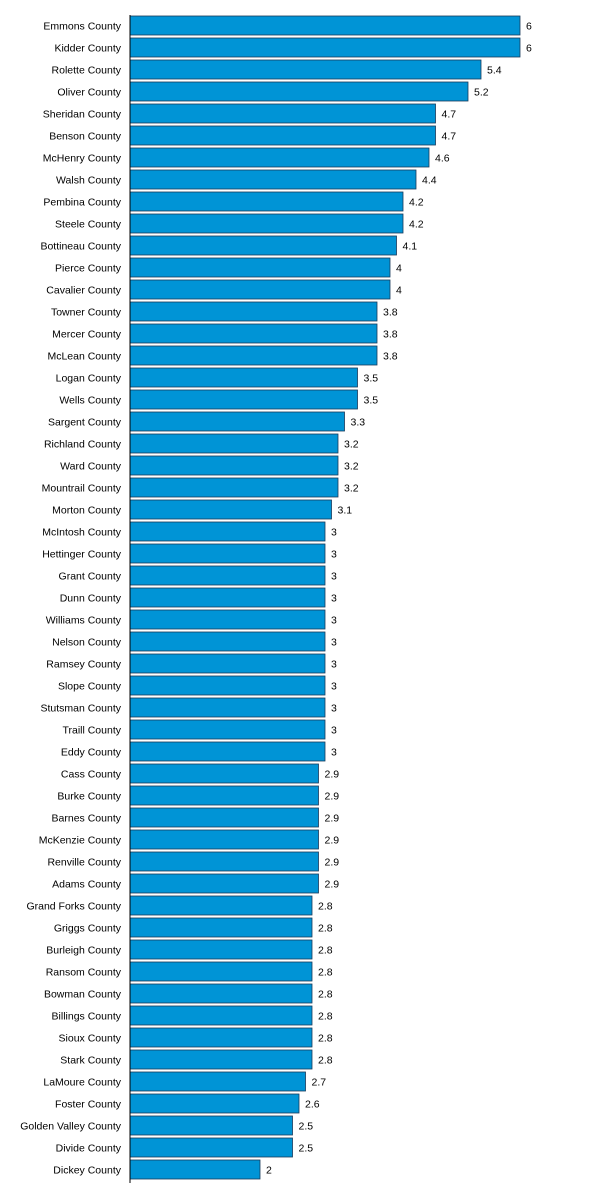 This screenshot has height=1200, width=600. What do you see at coordinates (91, 753) in the screenshot?
I see `category-label: Eddy County` at bounding box center [91, 753].